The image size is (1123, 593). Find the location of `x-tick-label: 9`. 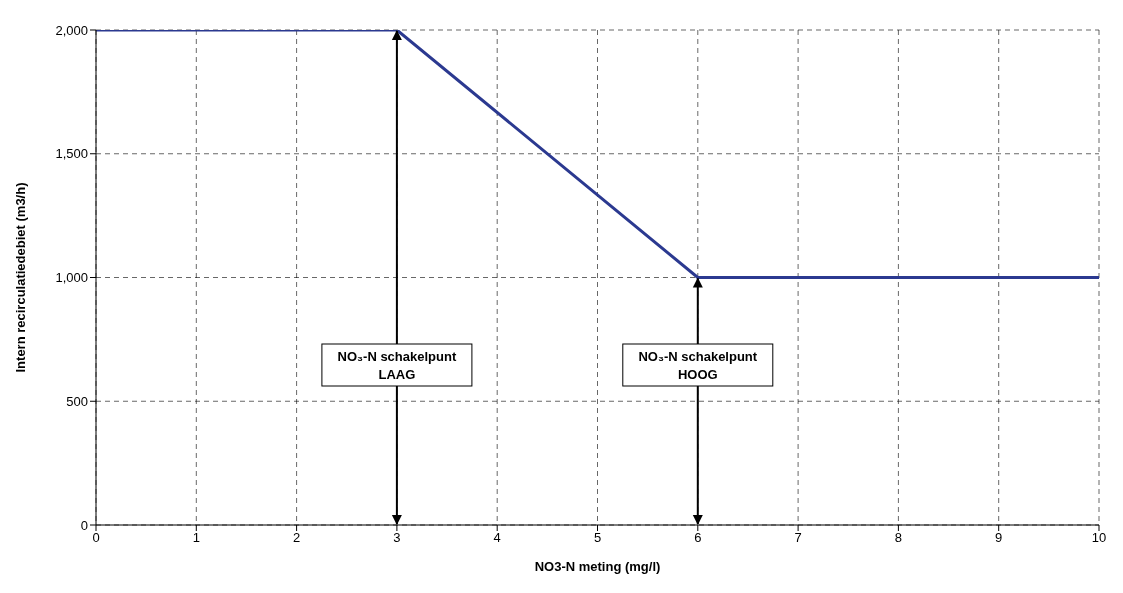

x-tick-label: 9 is located at coordinates (999, 538).